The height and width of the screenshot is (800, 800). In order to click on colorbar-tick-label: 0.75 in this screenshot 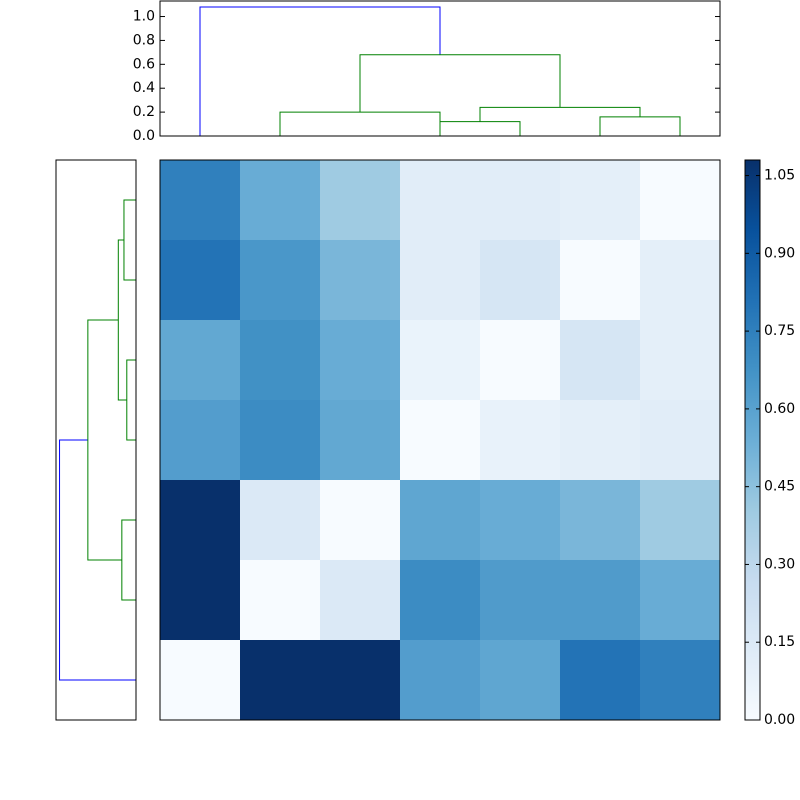, I will do `click(779, 331)`.